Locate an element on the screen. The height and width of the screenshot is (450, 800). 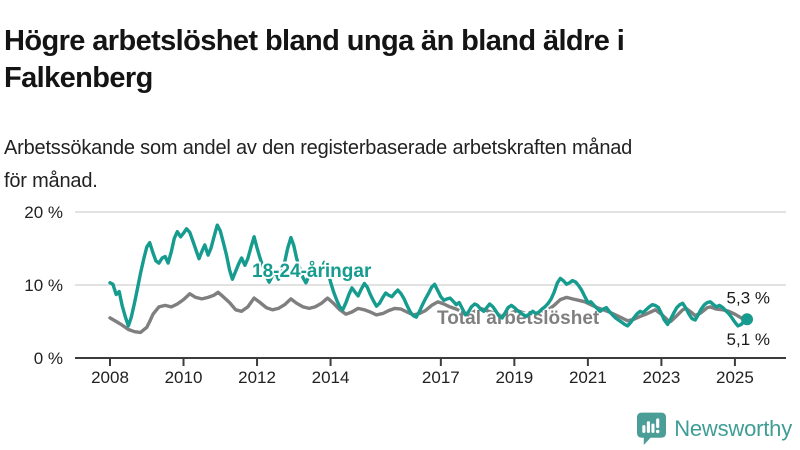
x-axis-label-2023: 2023 is located at coordinates (661, 377).